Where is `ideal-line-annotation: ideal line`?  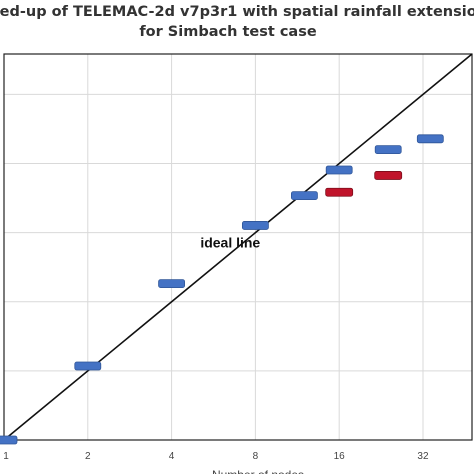
ideal-line-annotation: ideal line is located at coordinates (230, 242).